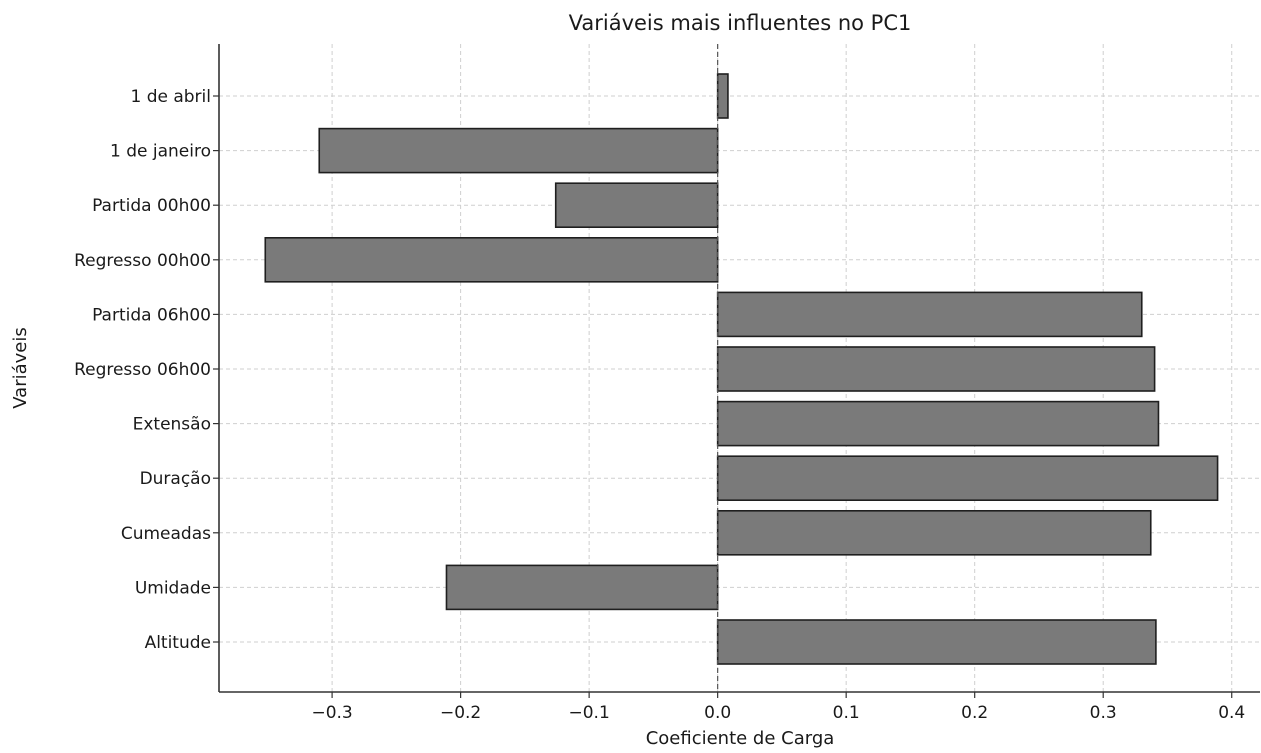 This screenshot has height=753, width=1261. Describe the element at coordinates (1103, 713) in the screenshot. I see `x-tick-label: 0.3` at that location.